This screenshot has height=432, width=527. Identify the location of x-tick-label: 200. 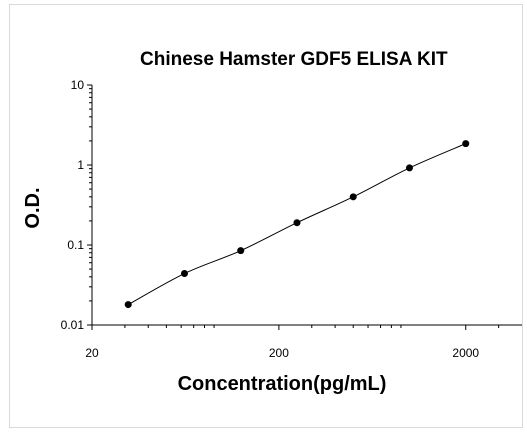
(279, 353).